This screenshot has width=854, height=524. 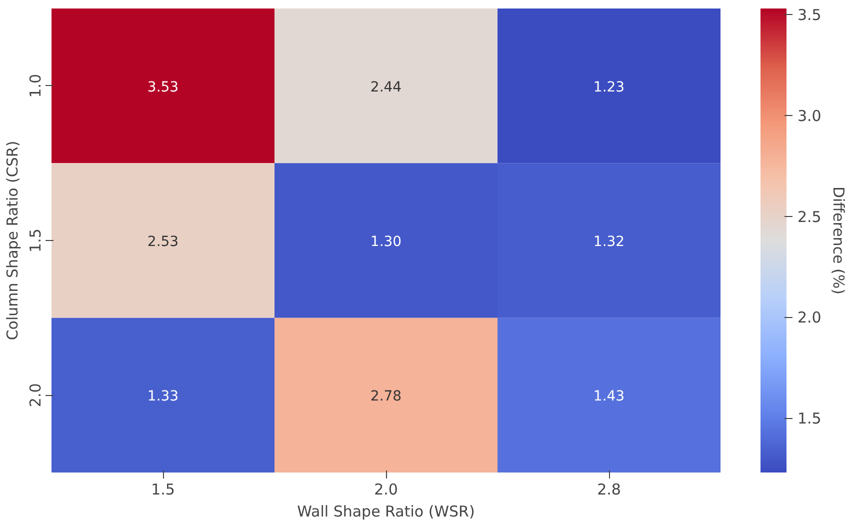 What do you see at coordinates (386, 87) in the screenshot?
I see `data-label: 2.44` at bounding box center [386, 87].